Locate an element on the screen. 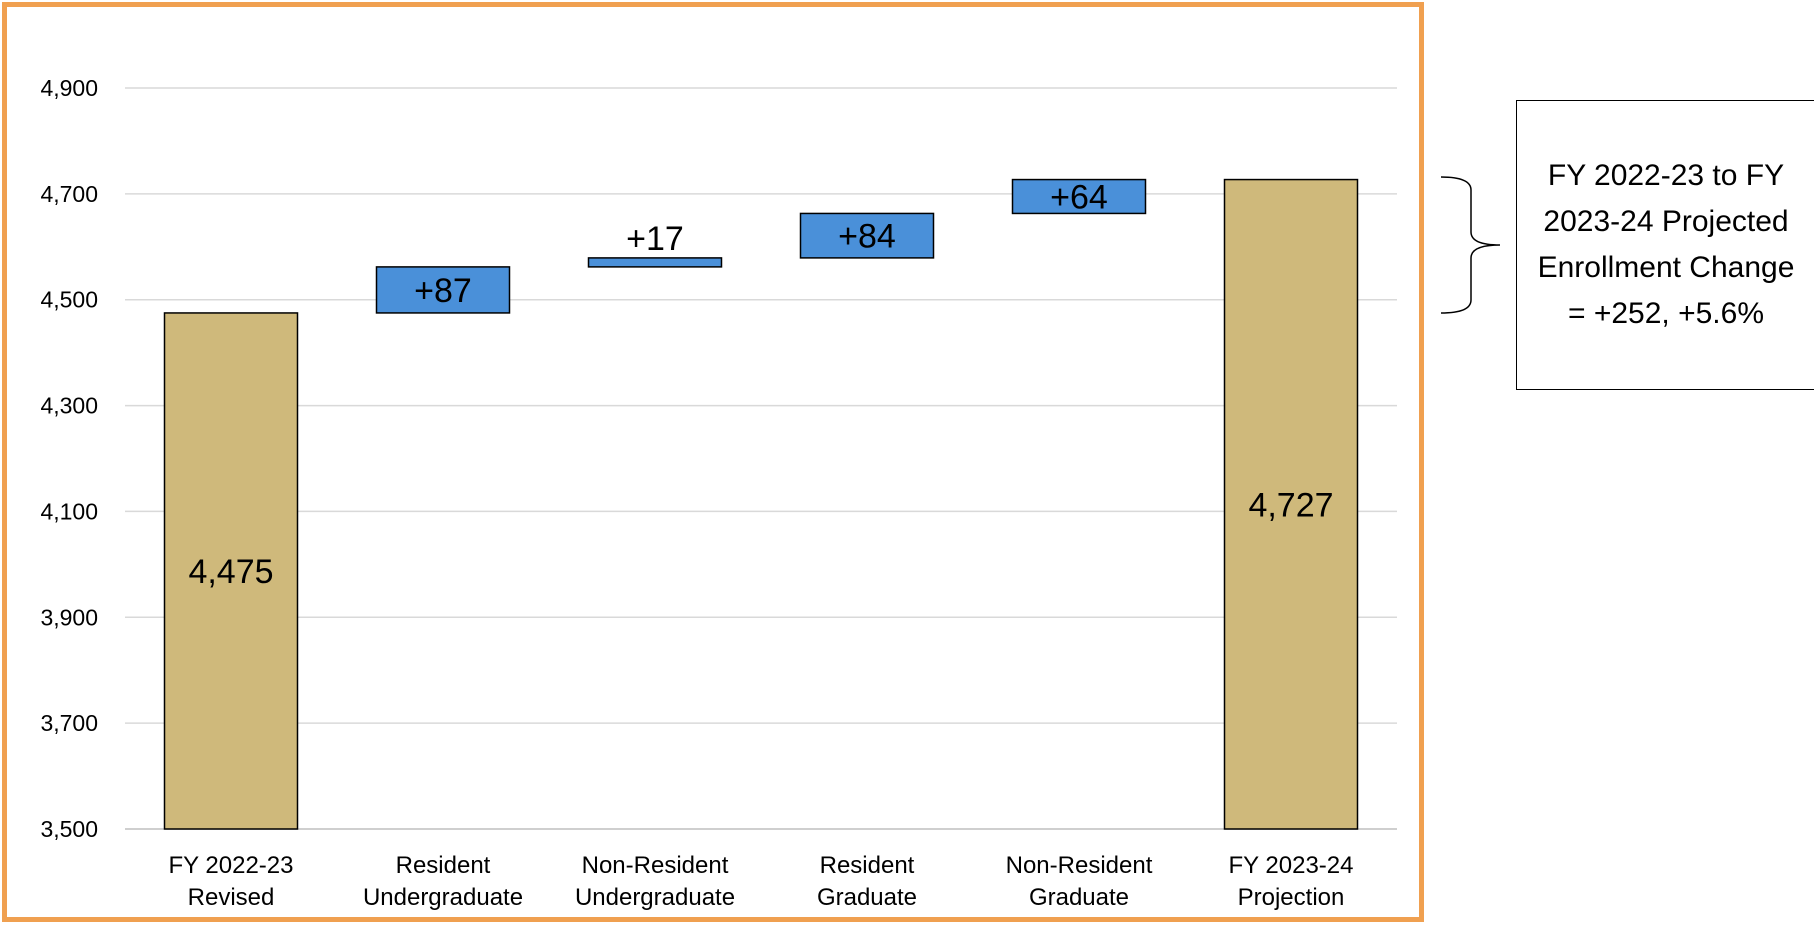  category-label: Projection is located at coordinates (1291, 897).